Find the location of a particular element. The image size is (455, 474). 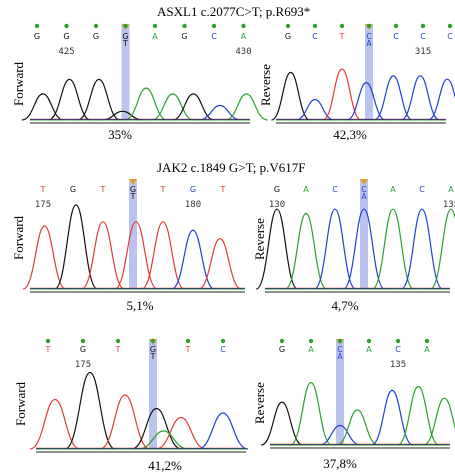

sequence-position-label: 315 is located at coordinates (423, 52).